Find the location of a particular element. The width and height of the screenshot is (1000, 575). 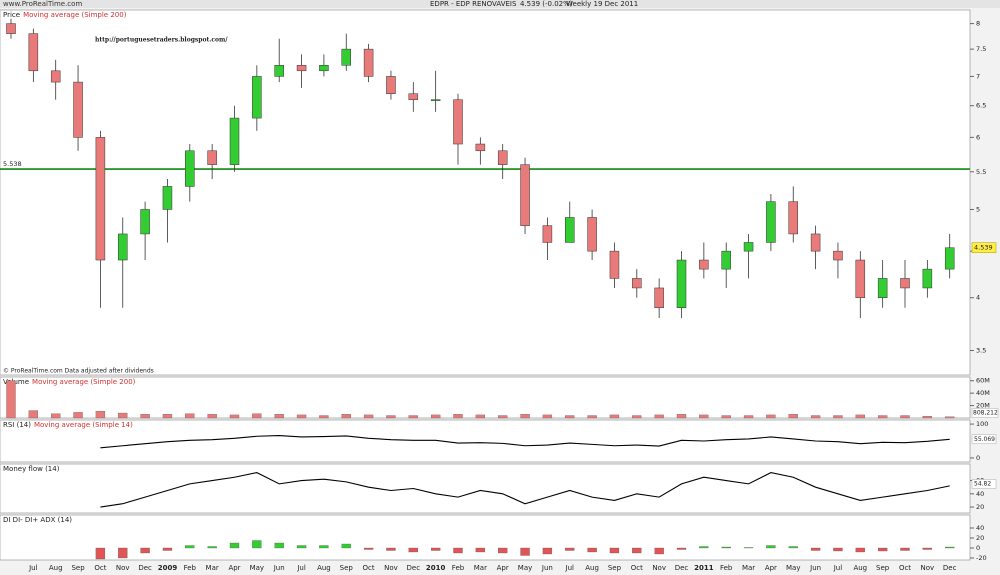

x-tick-label: Dec is located at coordinates (145, 568).